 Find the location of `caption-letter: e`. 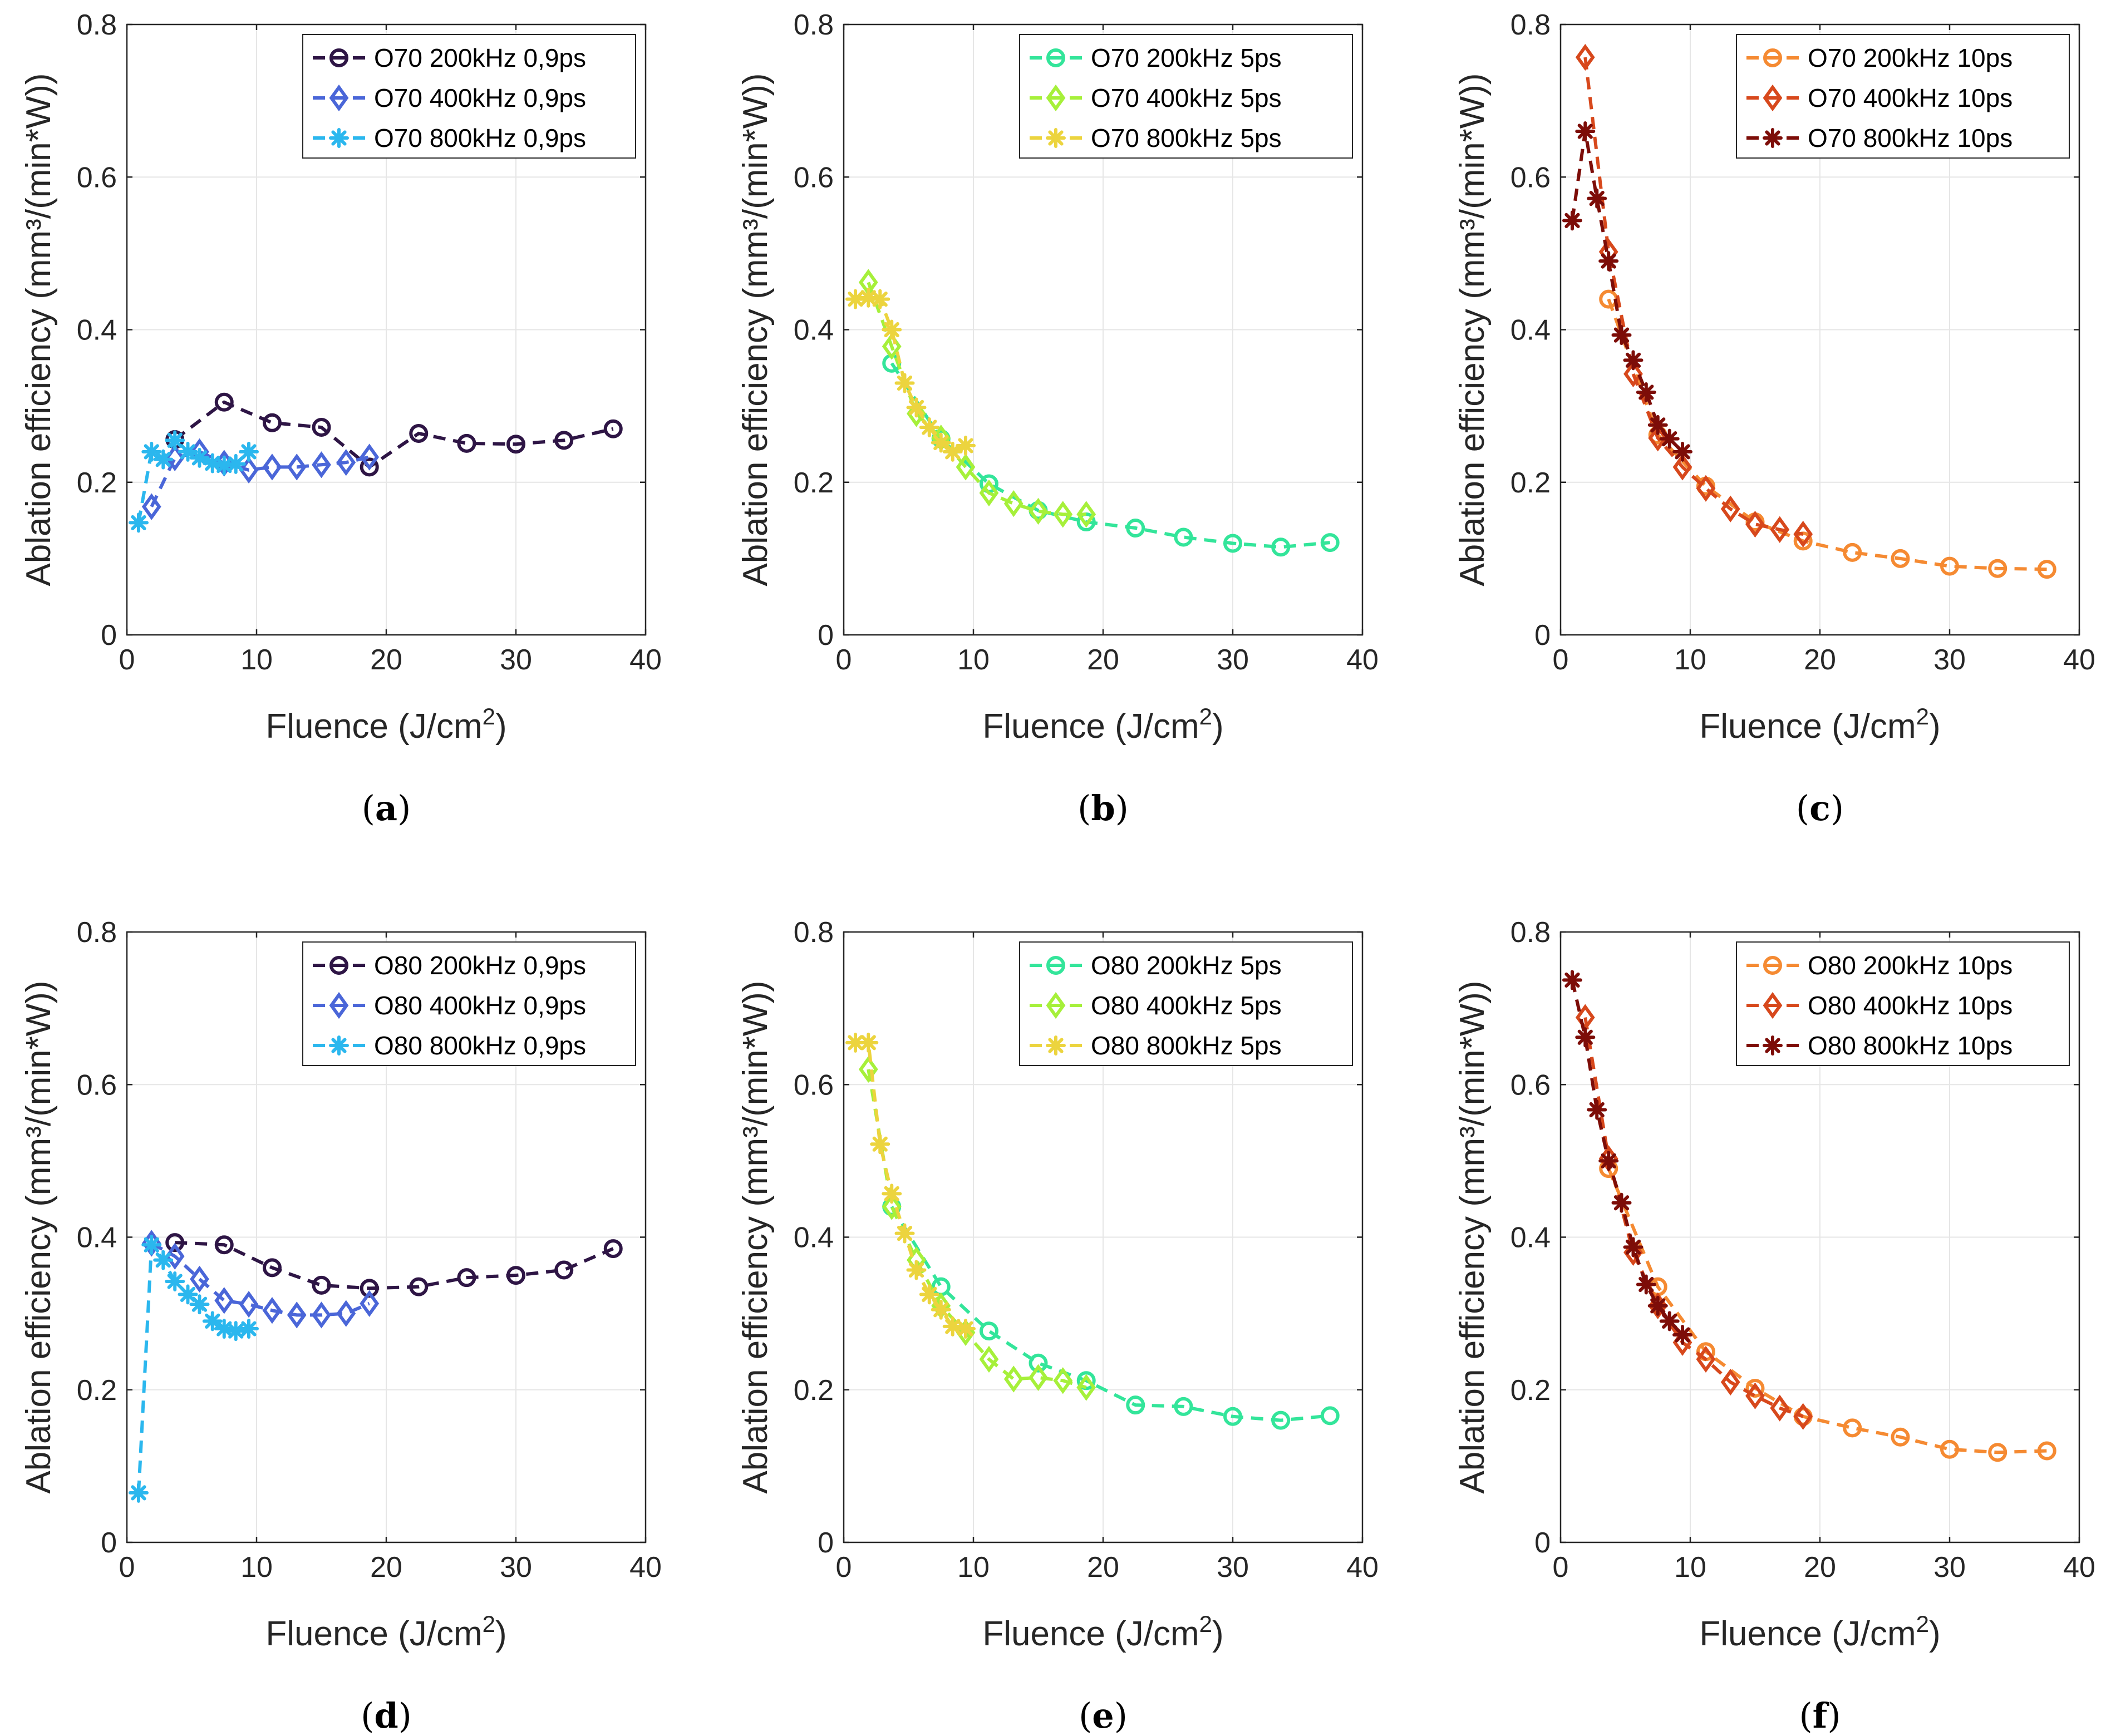

caption-letter: e is located at coordinates (1103, 1715).